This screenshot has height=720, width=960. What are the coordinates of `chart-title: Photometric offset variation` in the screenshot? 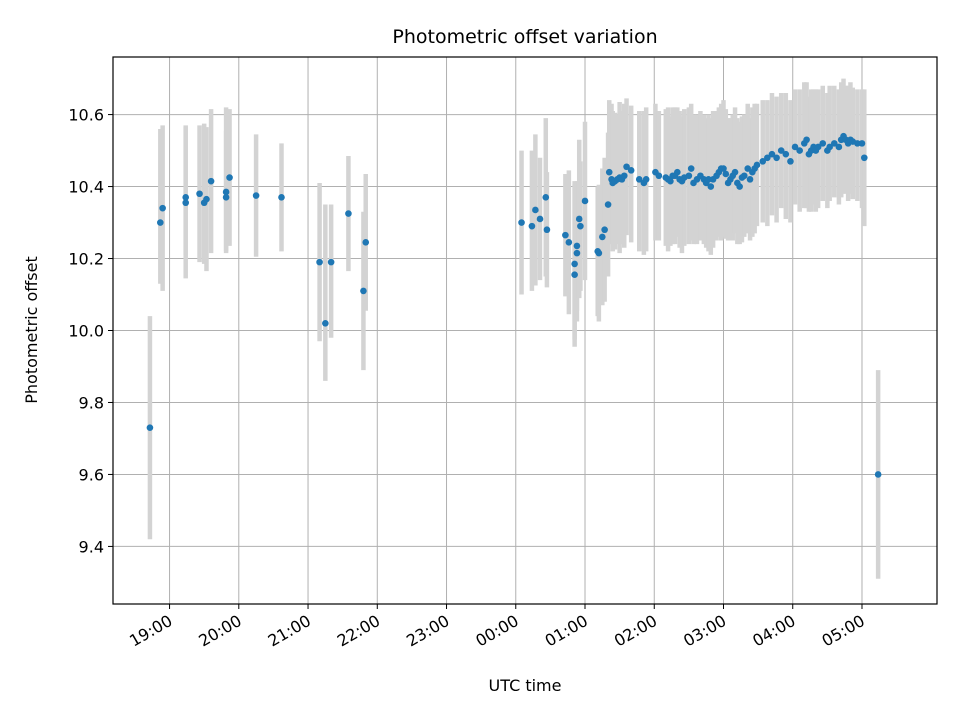 It's located at (524, 37).